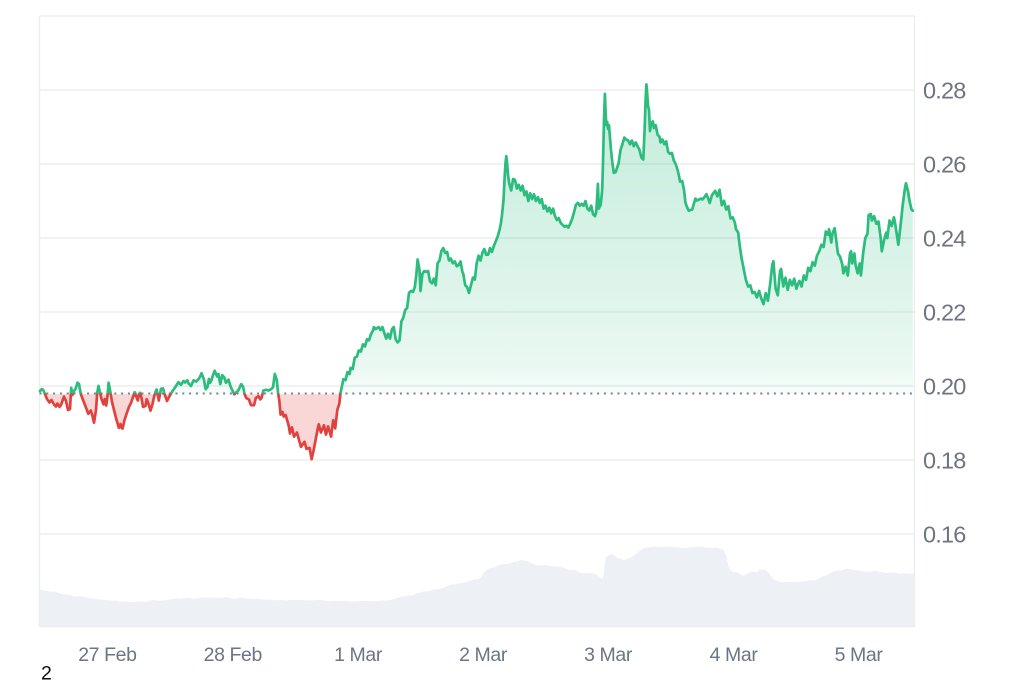 This screenshot has width=1024, height=683. I want to click on svg-text: 3 Mar, so click(608, 655).